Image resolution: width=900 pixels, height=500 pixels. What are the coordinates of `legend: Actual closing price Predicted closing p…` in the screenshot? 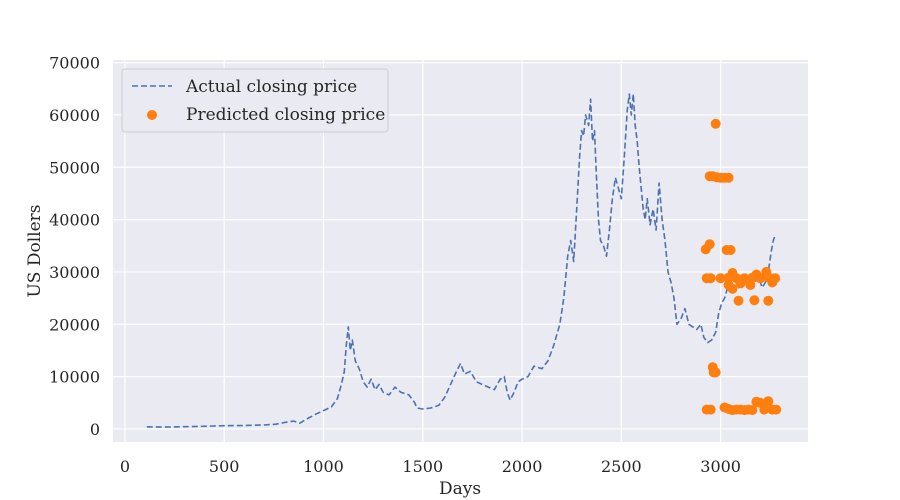 It's located at (255, 100).